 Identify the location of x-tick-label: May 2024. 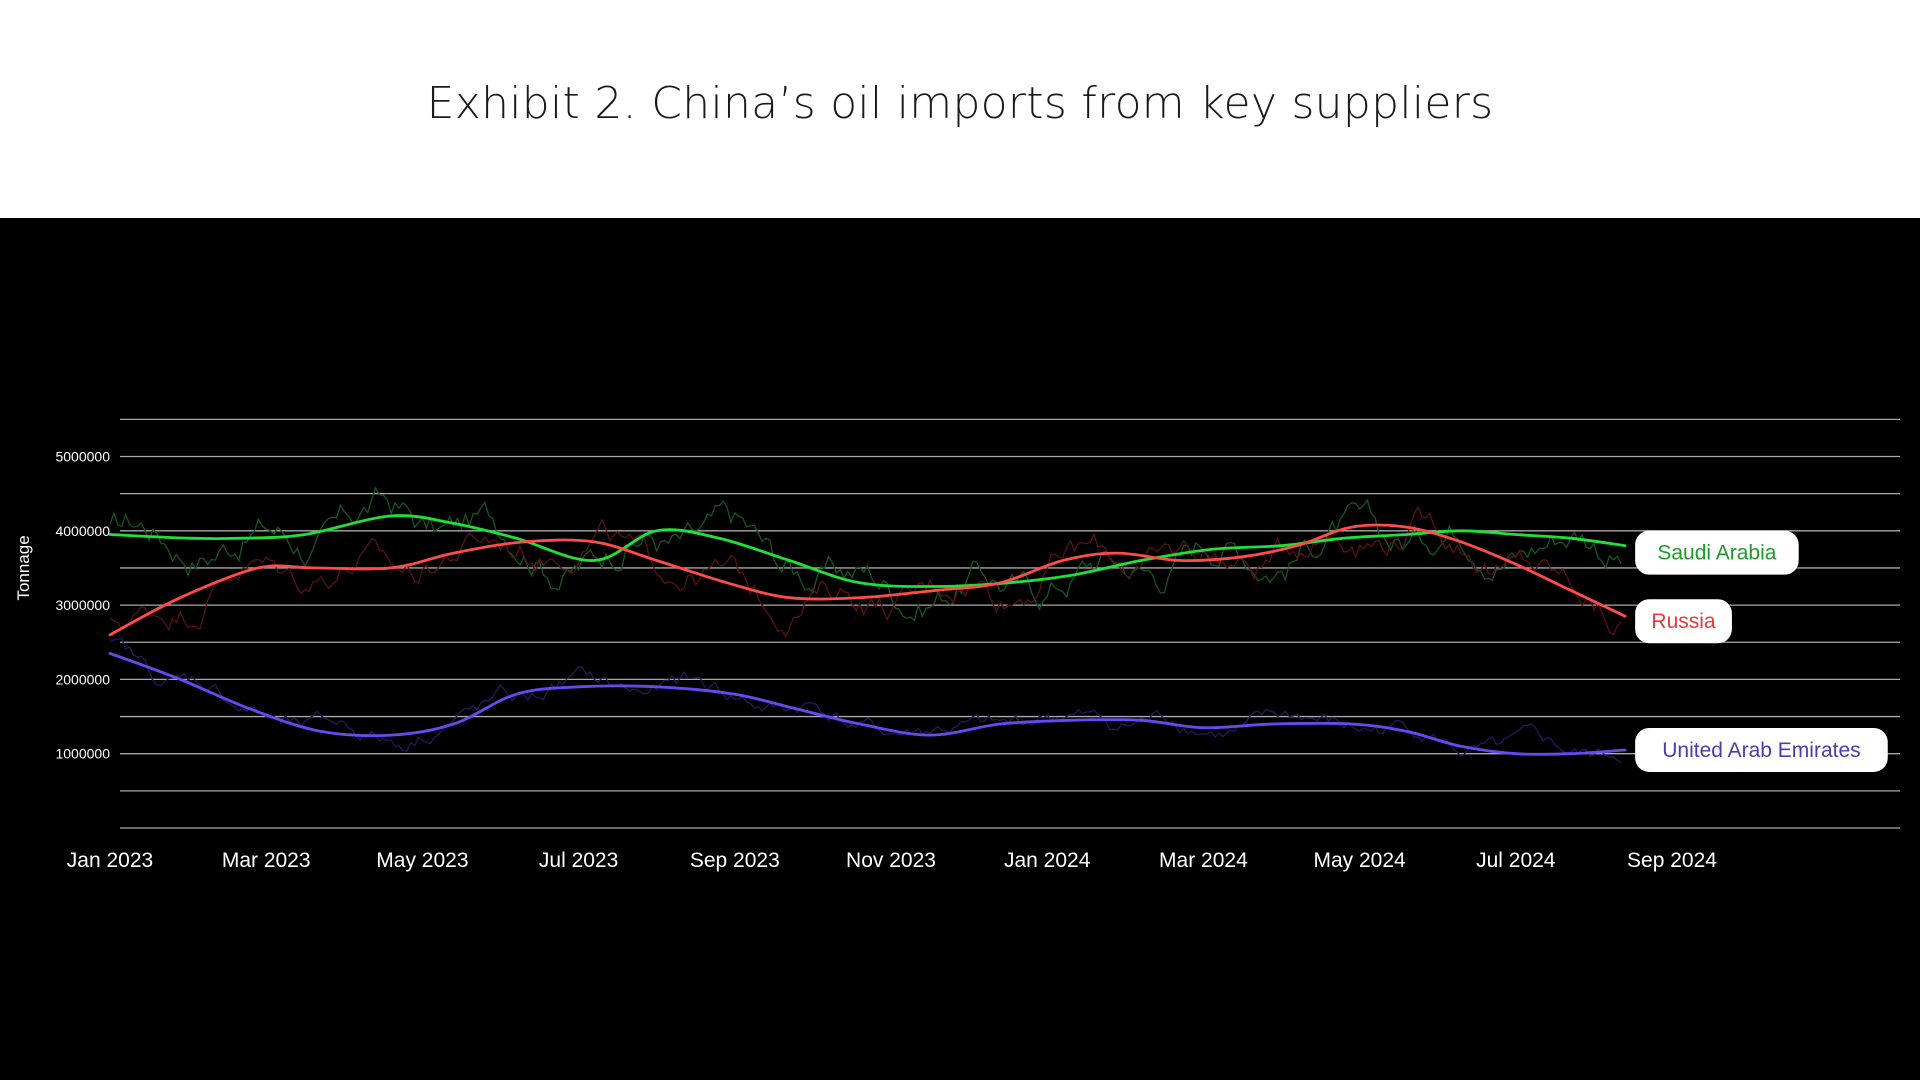
(1359, 860).